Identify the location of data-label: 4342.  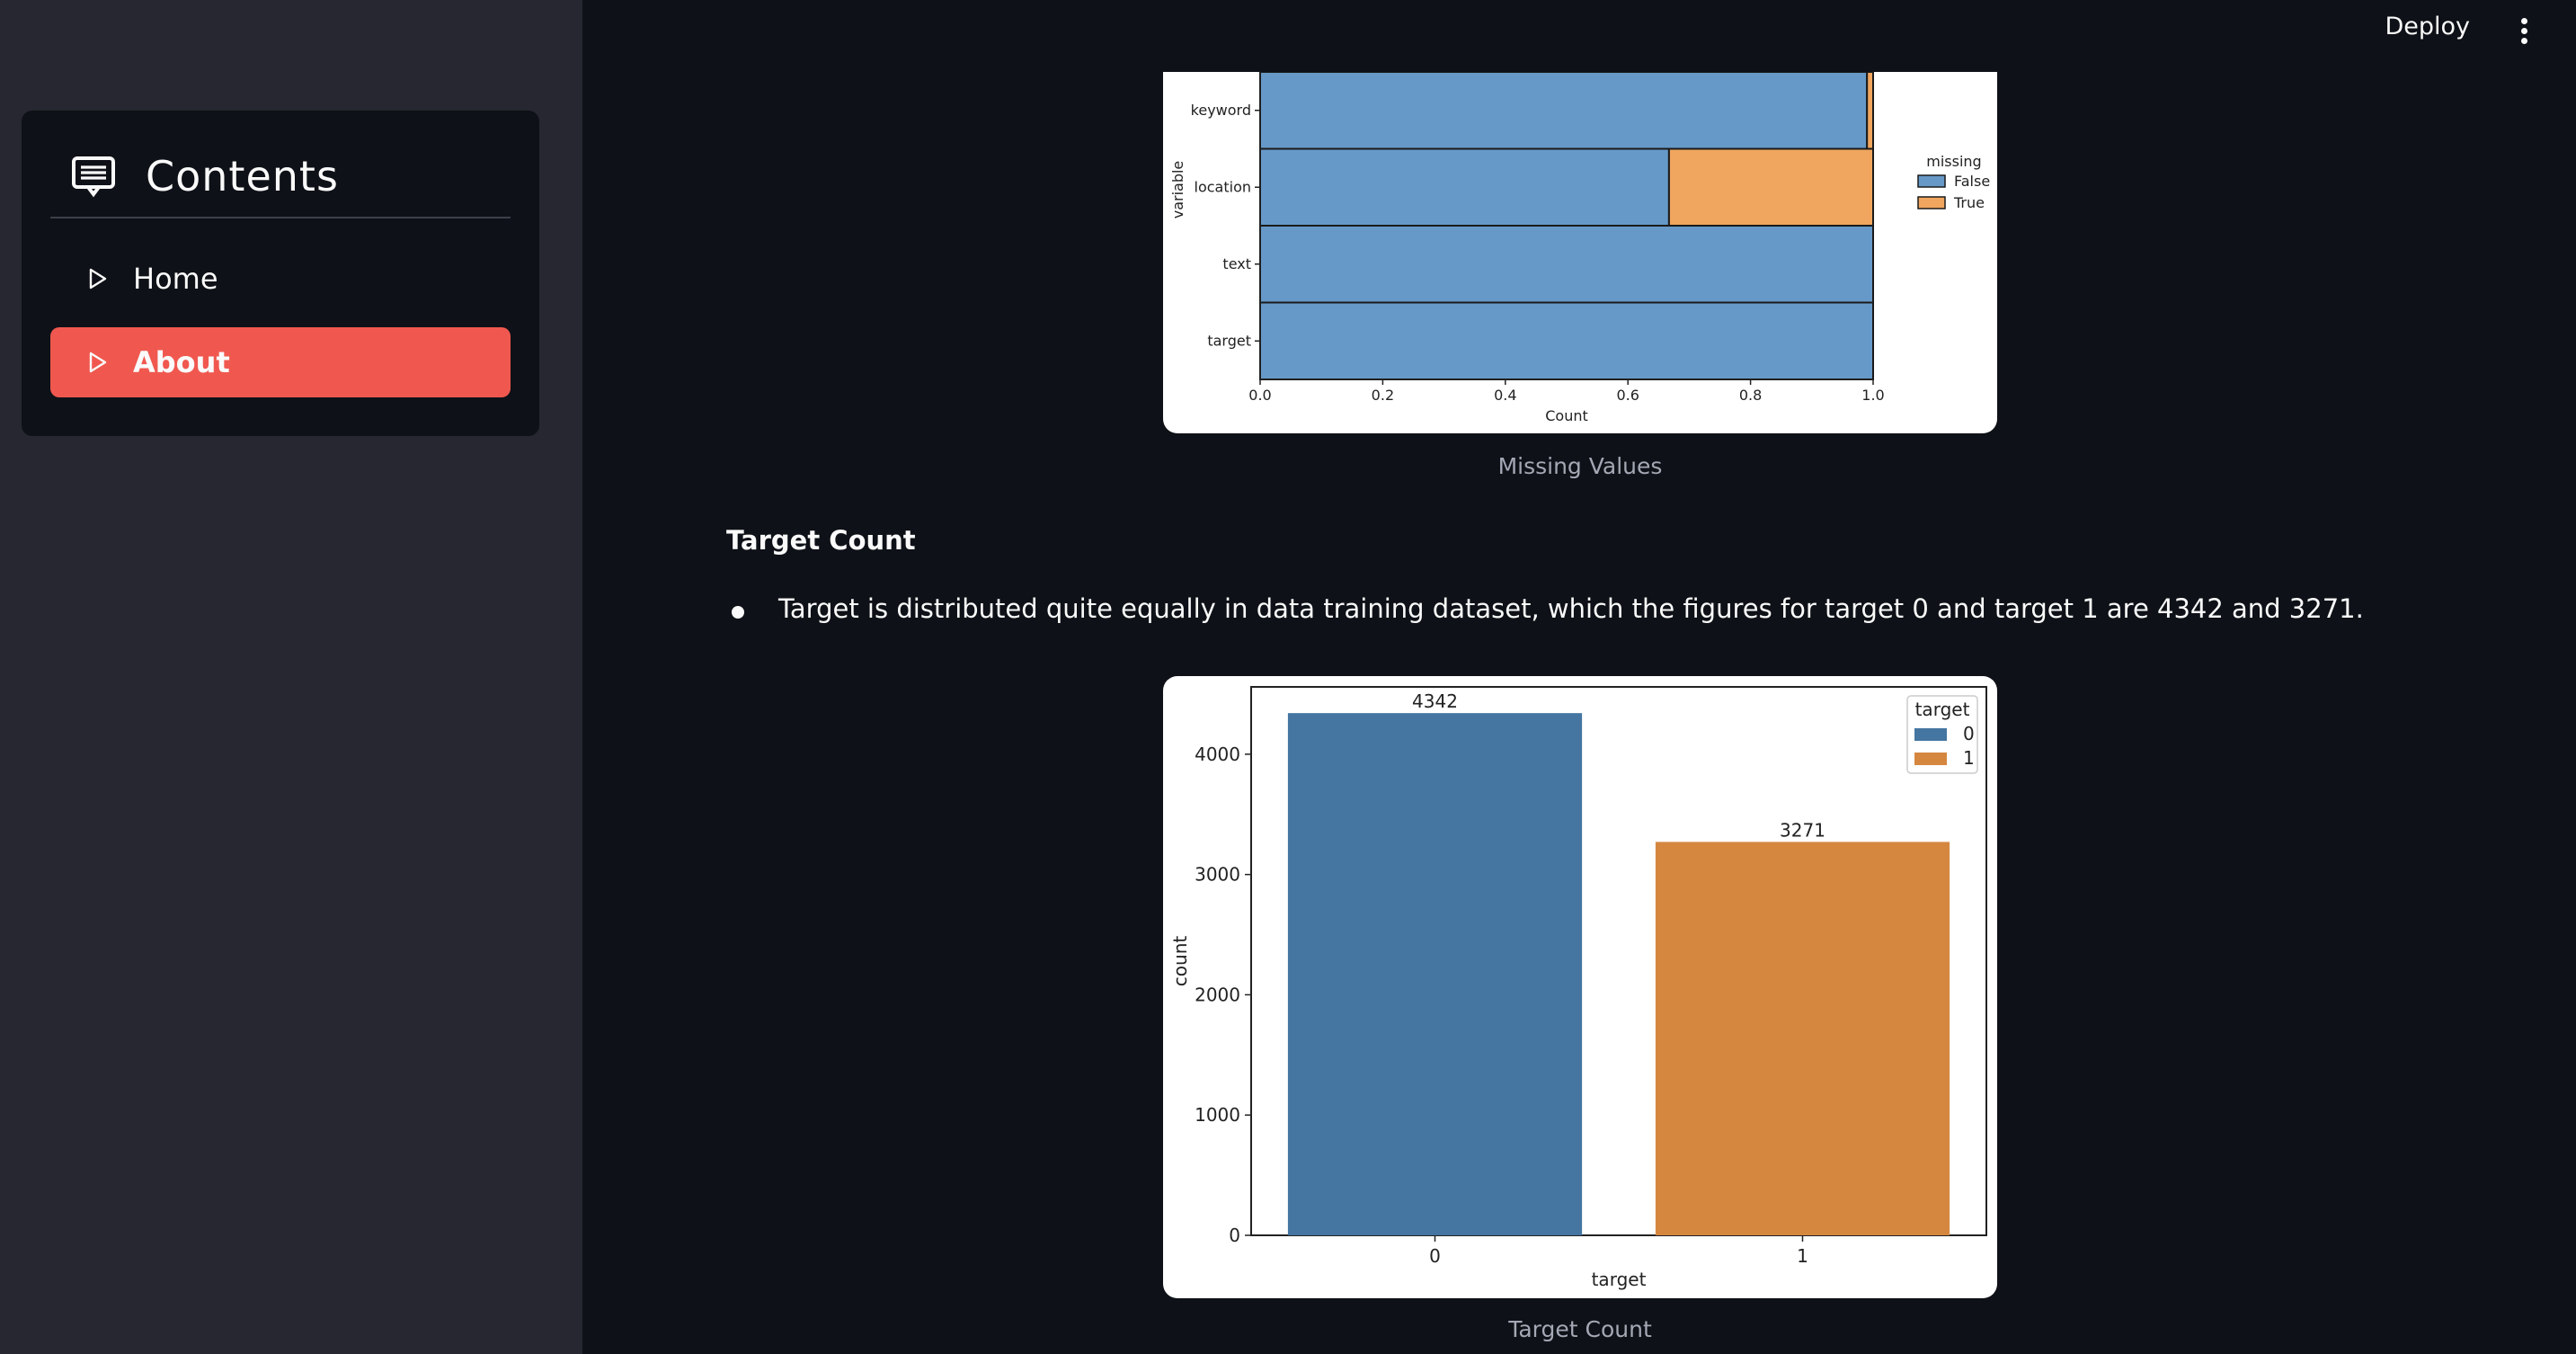
(1435, 701).